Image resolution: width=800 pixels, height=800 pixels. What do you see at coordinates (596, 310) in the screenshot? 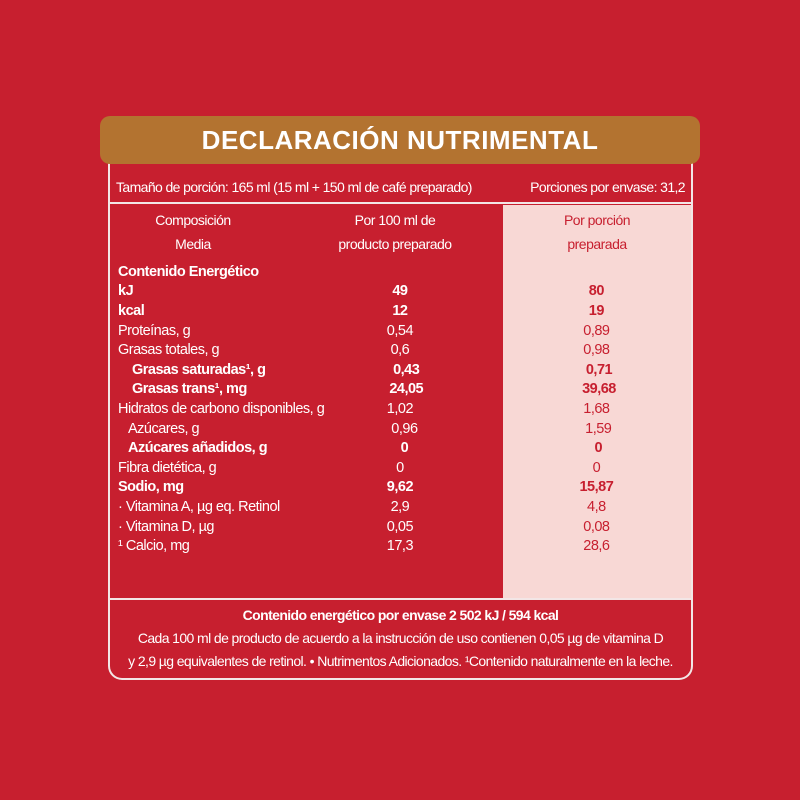
I see `value-per-serving: 19` at bounding box center [596, 310].